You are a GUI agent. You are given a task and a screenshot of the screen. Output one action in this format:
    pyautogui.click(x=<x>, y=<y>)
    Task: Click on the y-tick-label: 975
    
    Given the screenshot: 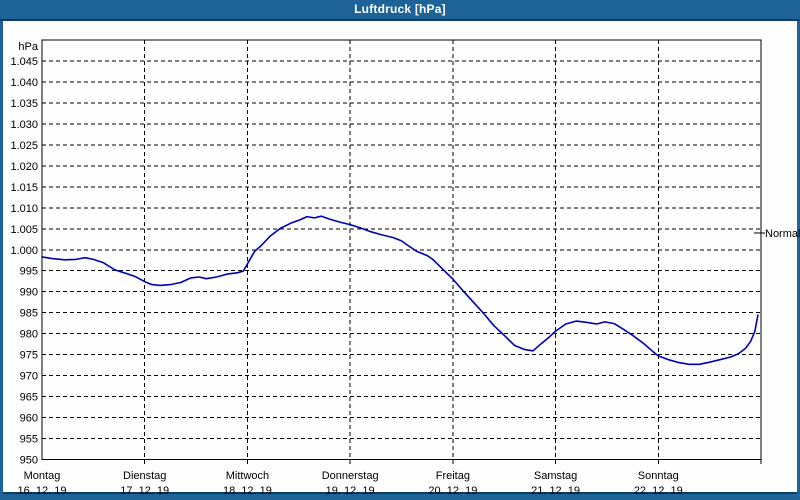 What is the action you would take?
    pyautogui.click(x=29, y=356)
    